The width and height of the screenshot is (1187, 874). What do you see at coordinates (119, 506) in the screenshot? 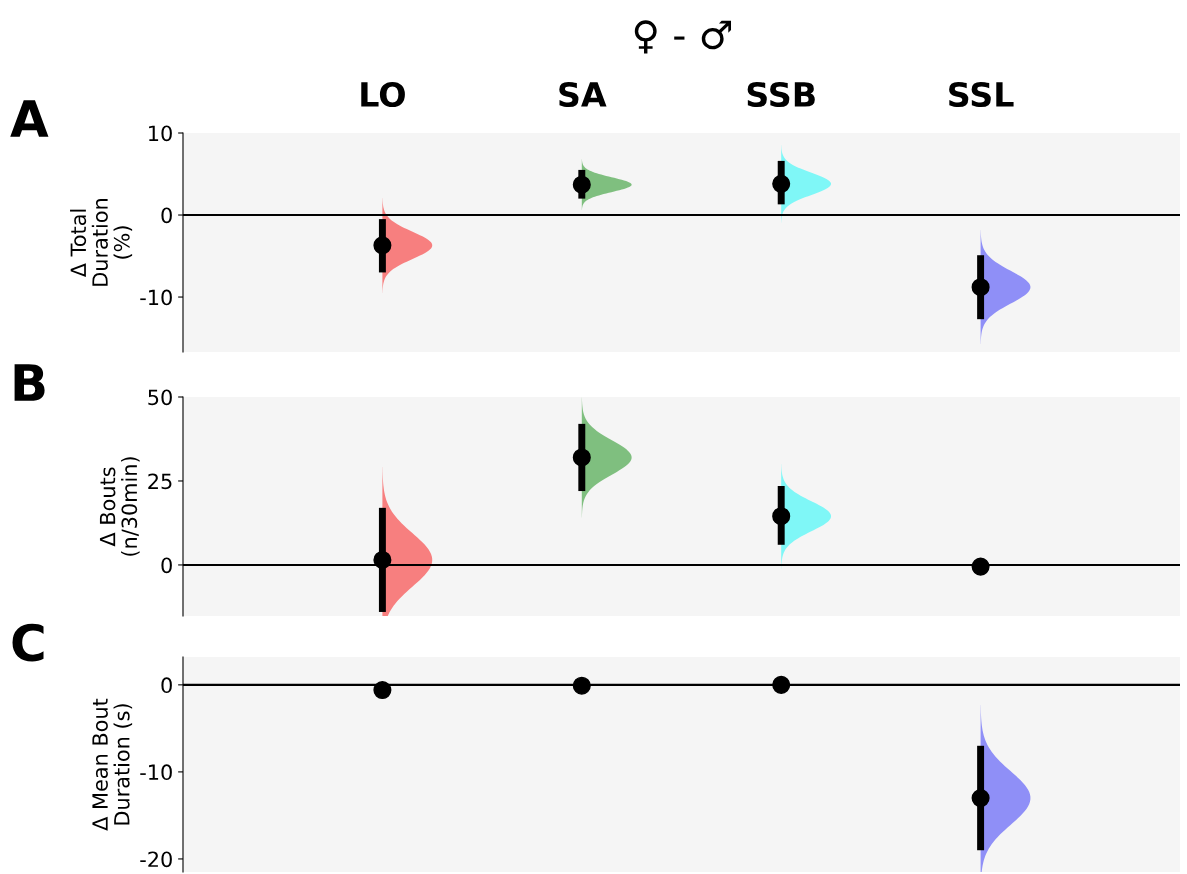
I see `y-axis-title: Δ Bouts (n/30min)` at bounding box center [119, 506].